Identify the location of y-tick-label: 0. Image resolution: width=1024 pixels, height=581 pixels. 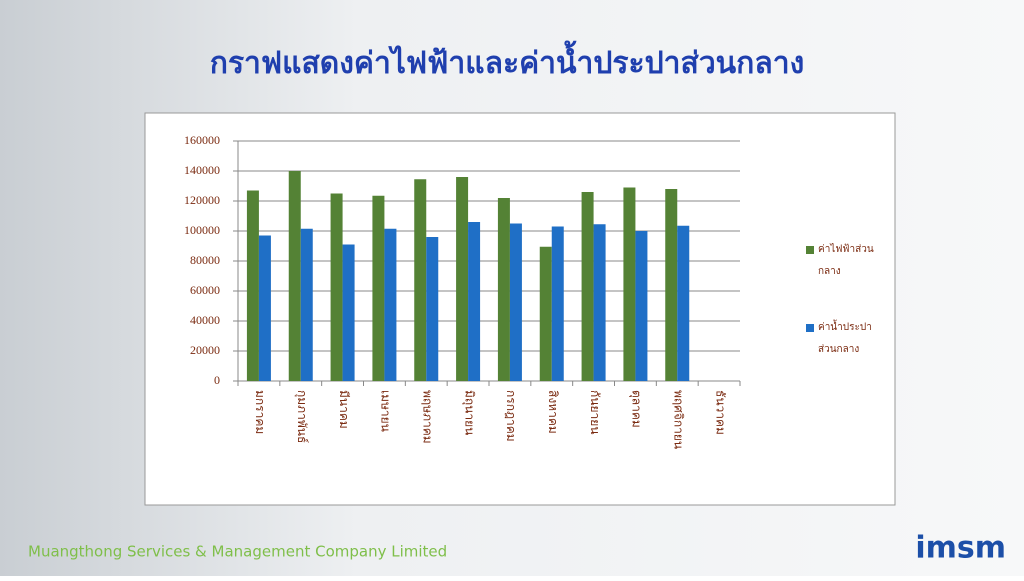
(217, 380).